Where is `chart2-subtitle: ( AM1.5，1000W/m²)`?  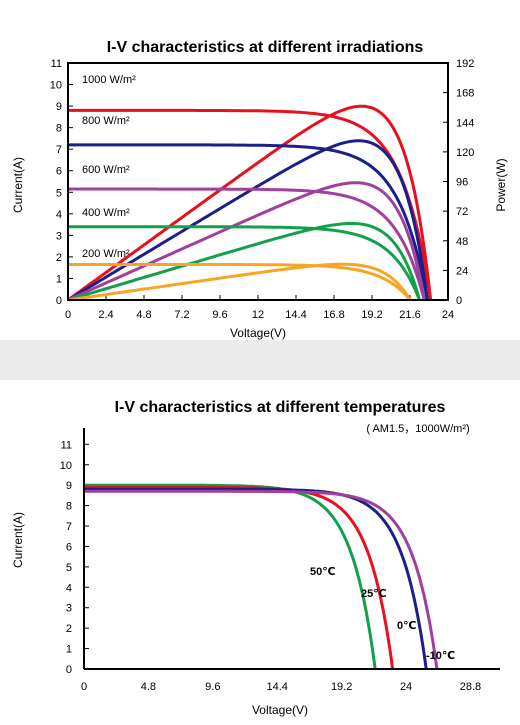 chart2-subtitle: ( AM1.5，1000W/m²) is located at coordinates (417, 429).